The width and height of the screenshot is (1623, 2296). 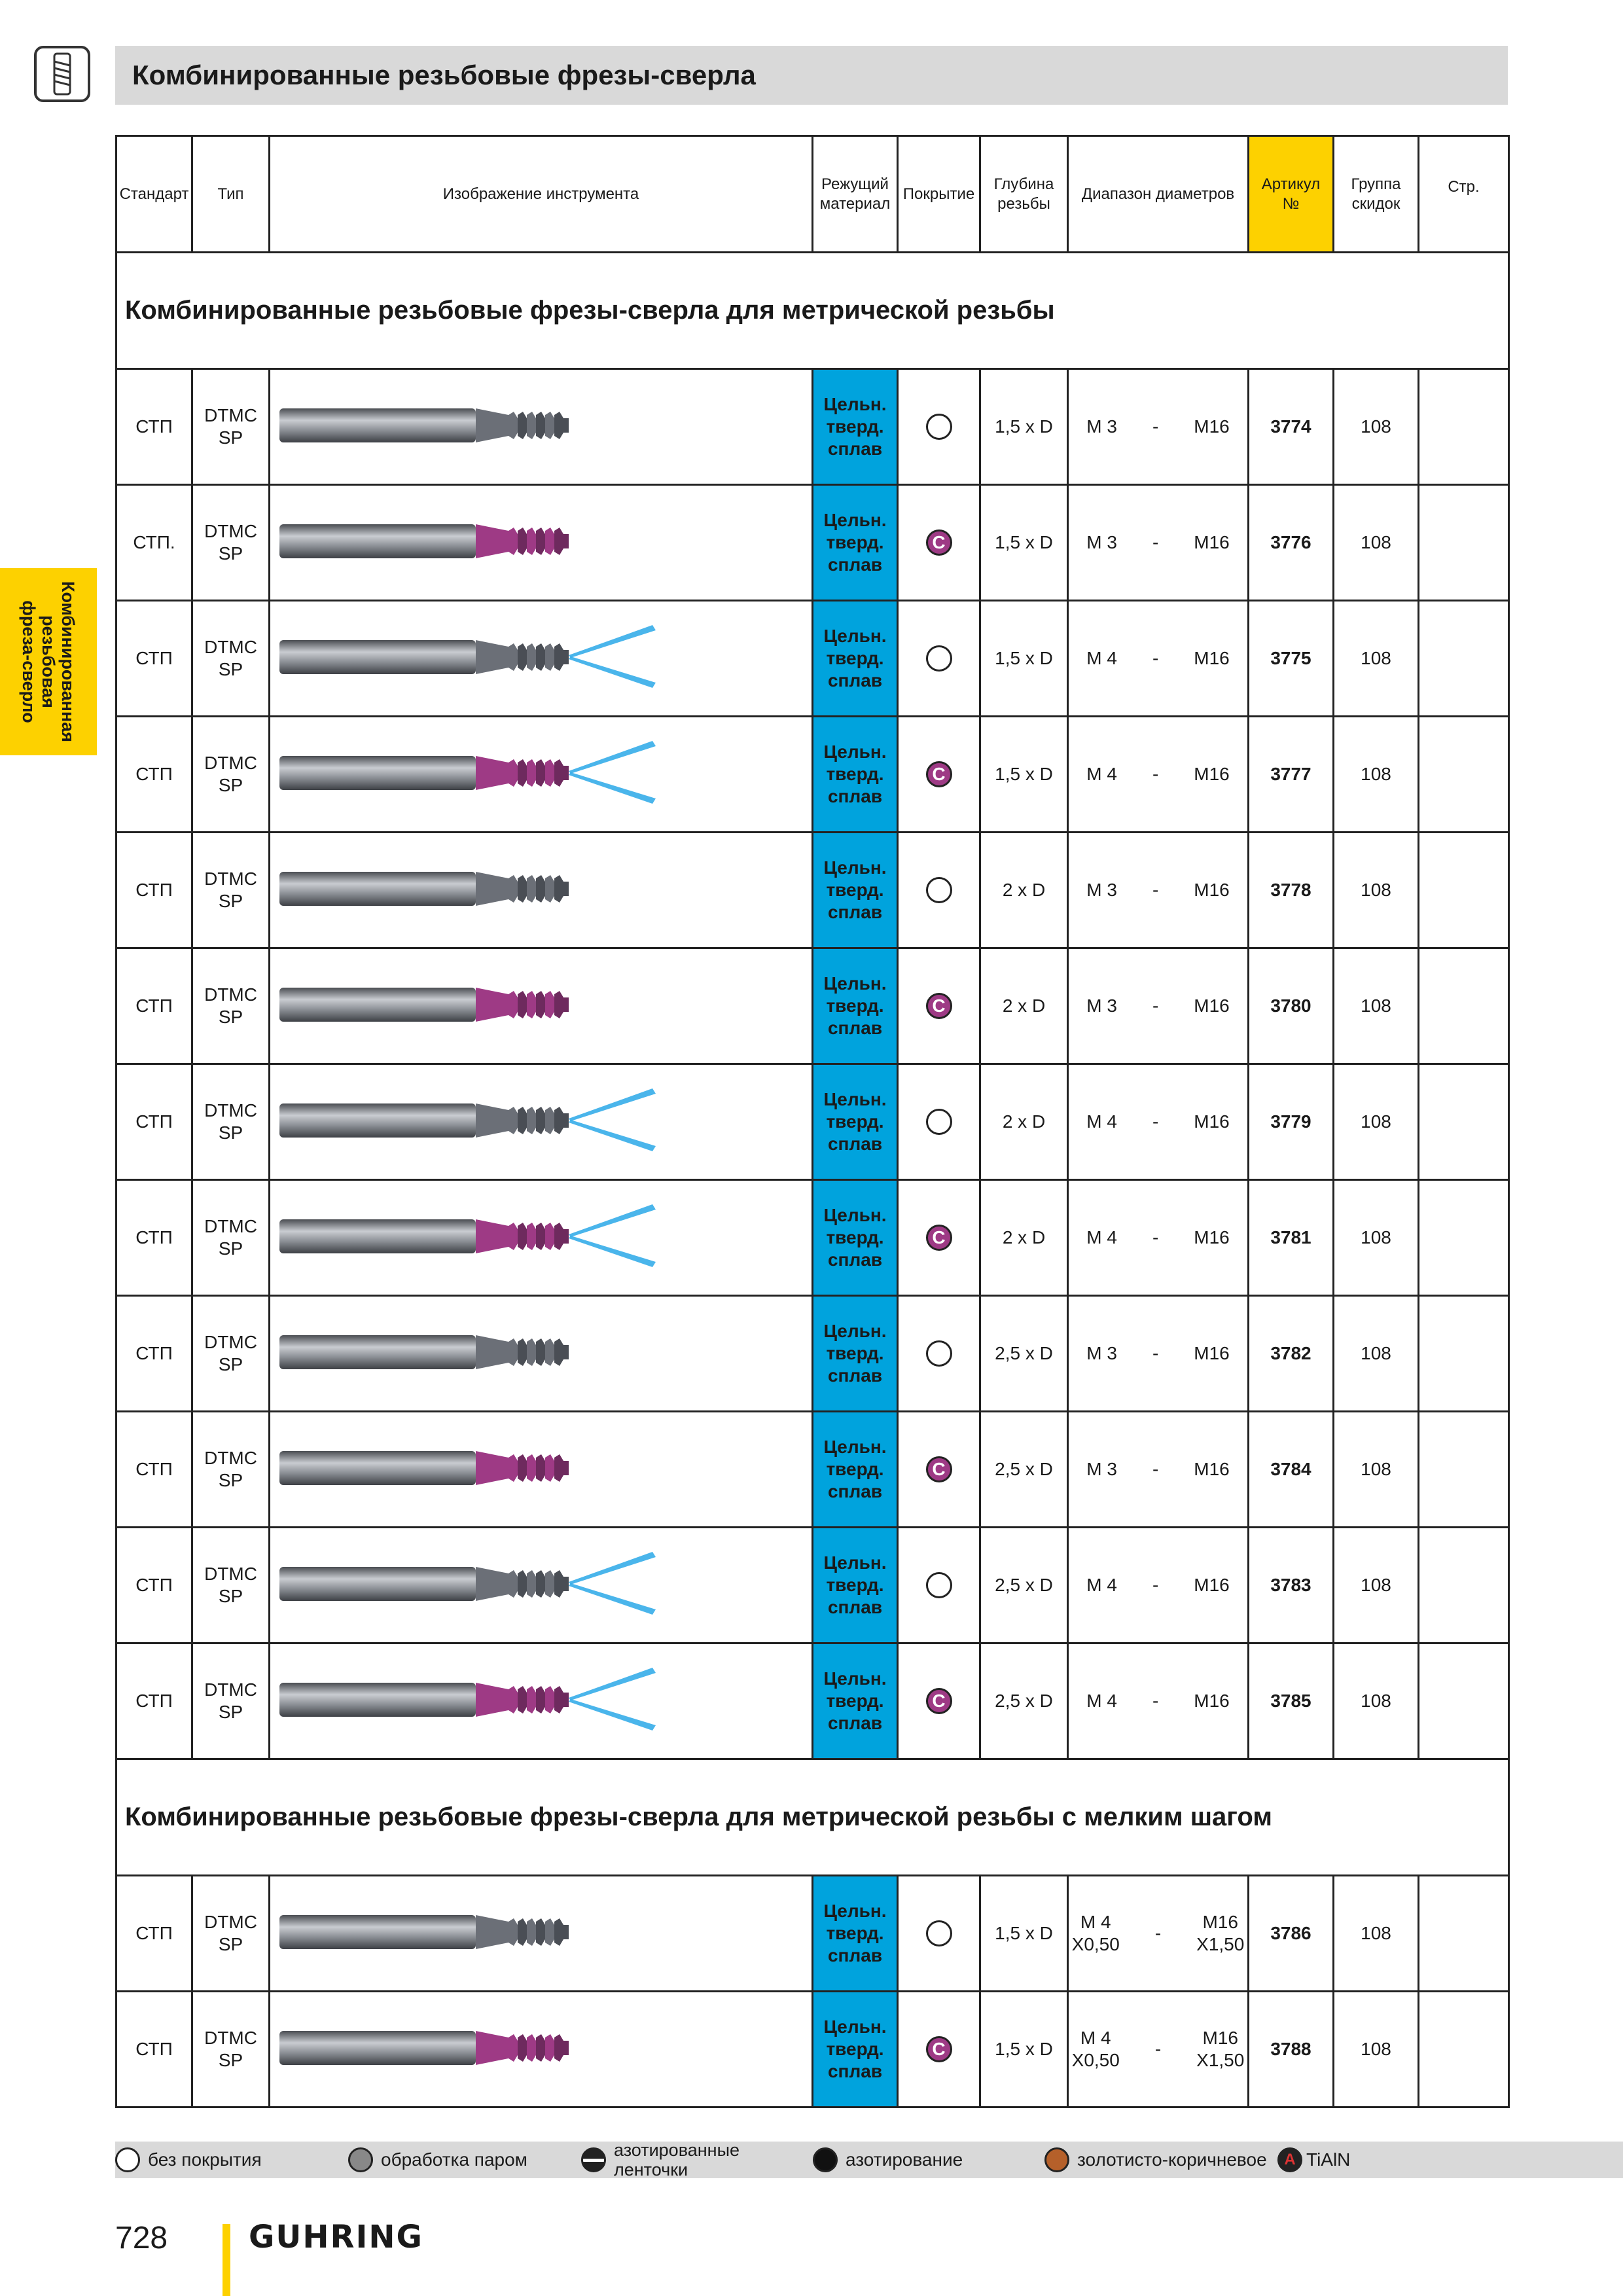 What do you see at coordinates (811, 75) in the screenshot?
I see `header-bar: Комбинированные резьбовые фрезы-сверла` at bounding box center [811, 75].